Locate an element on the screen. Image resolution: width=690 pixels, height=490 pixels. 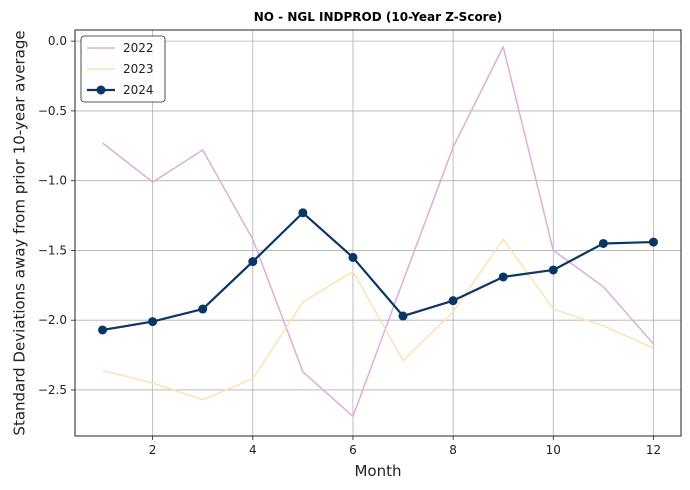
legend: 2022 2023 2024 is located at coordinates (123, 69).